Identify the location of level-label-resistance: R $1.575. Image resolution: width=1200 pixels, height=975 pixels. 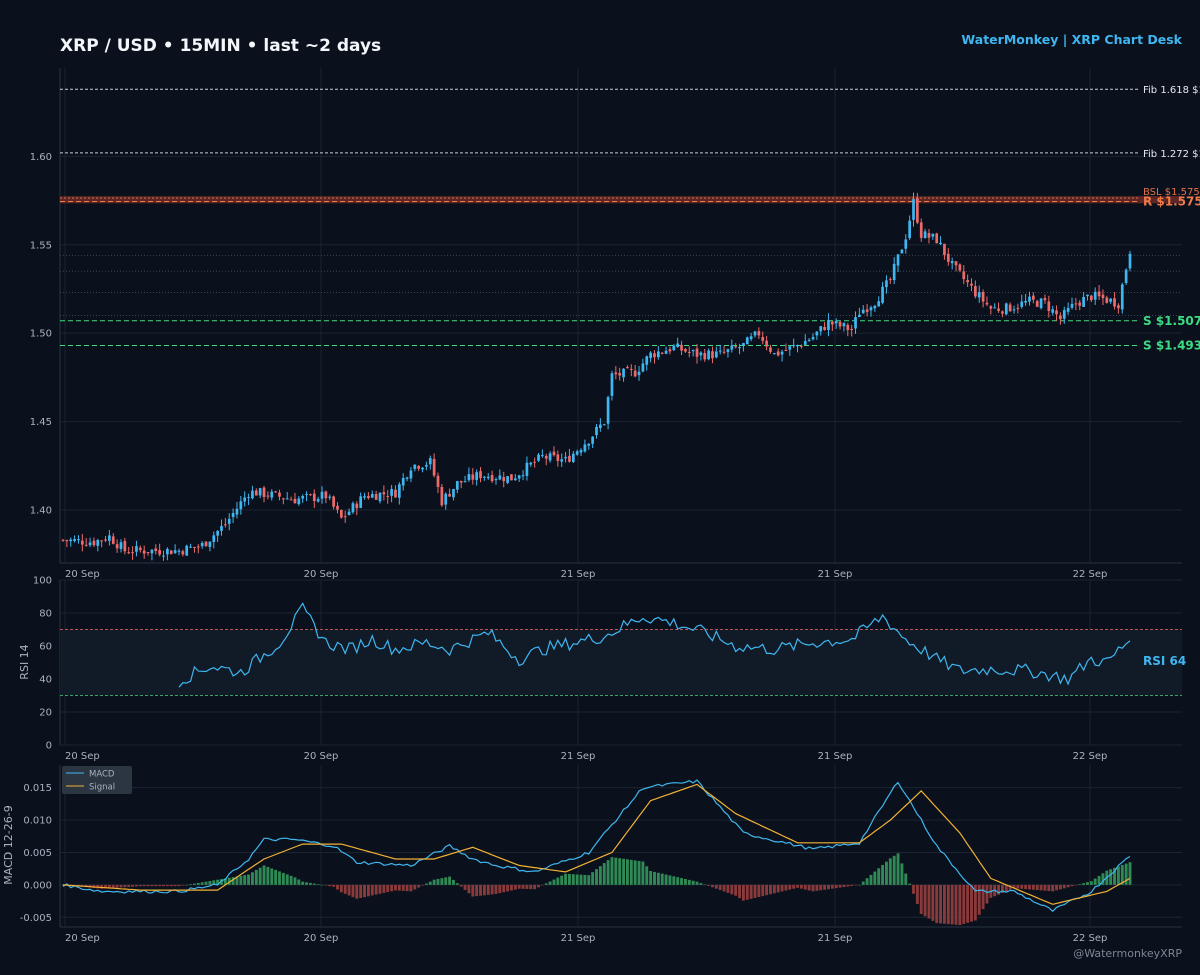
(1171, 201).